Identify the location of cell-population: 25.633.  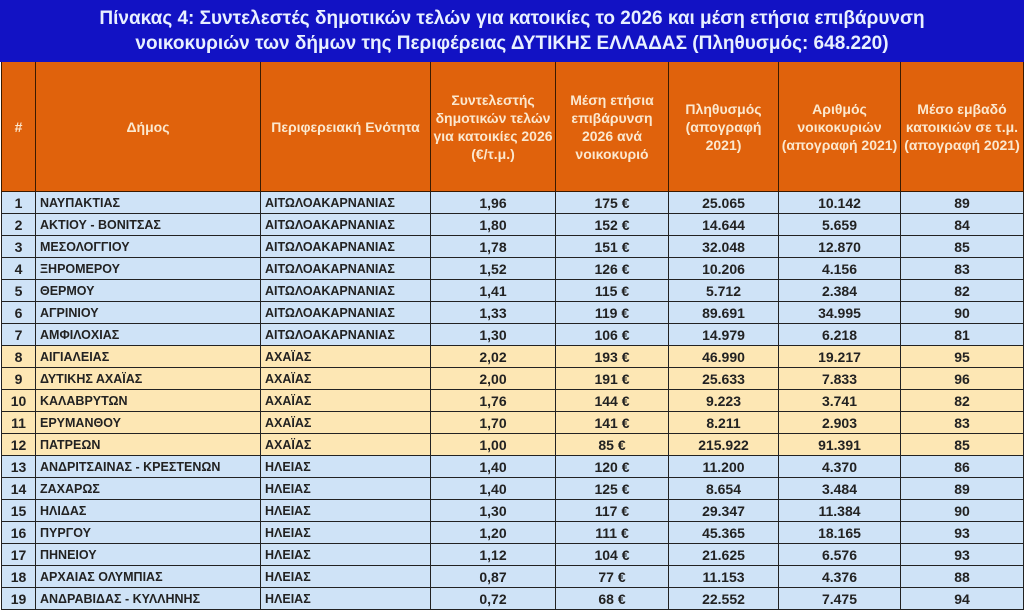
(723, 378).